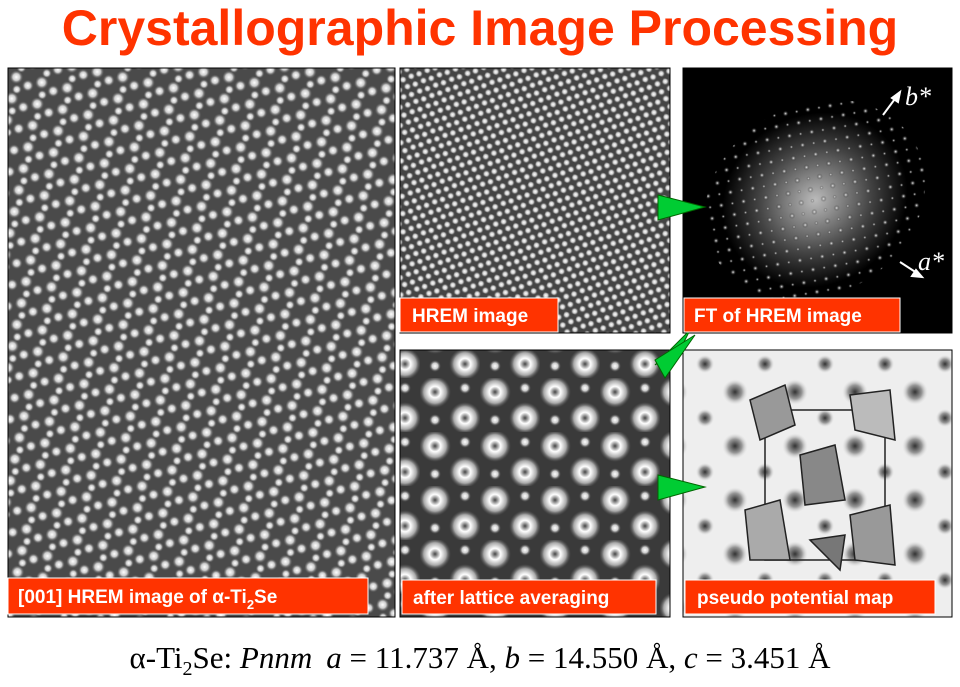  What do you see at coordinates (480, 28) in the screenshot?
I see `title: Crystallographic Image Processing` at bounding box center [480, 28].